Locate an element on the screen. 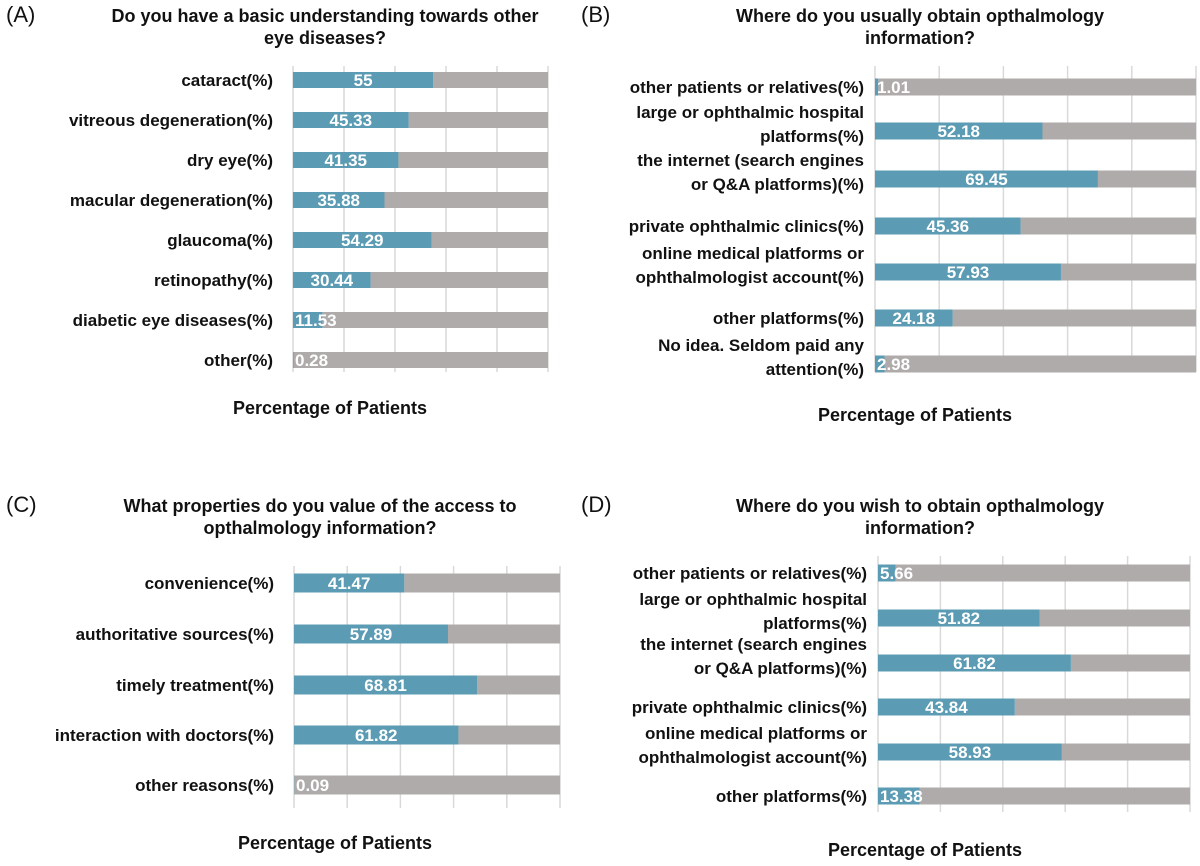 The image size is (1200, 866). panel-d-category-label: online medical platforms or is located at coordinates (756, 733).